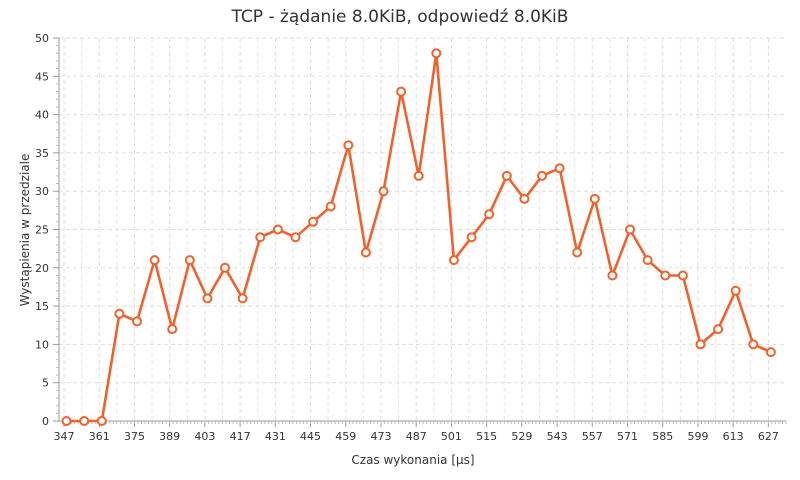  I want to click on x-tick-label: 417, so click(240, 436).